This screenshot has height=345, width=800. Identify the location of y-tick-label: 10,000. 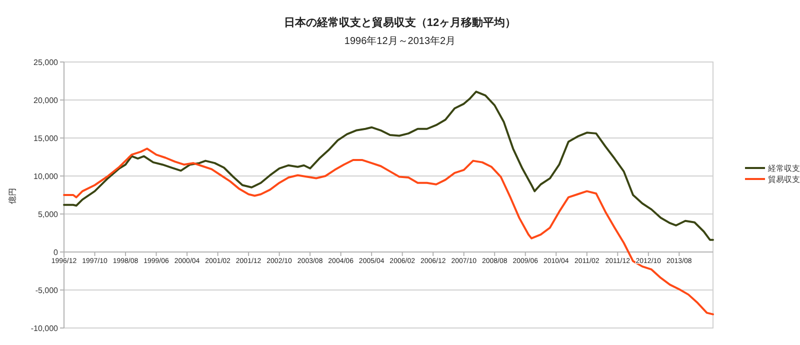
(46, 176).